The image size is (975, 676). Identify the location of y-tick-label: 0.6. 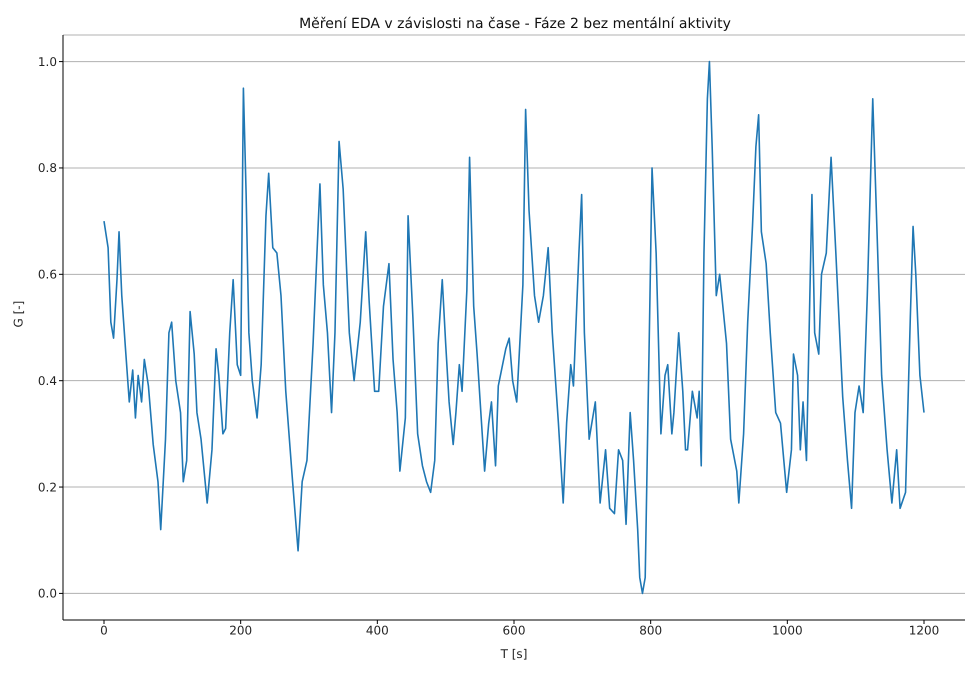
(47, 275).